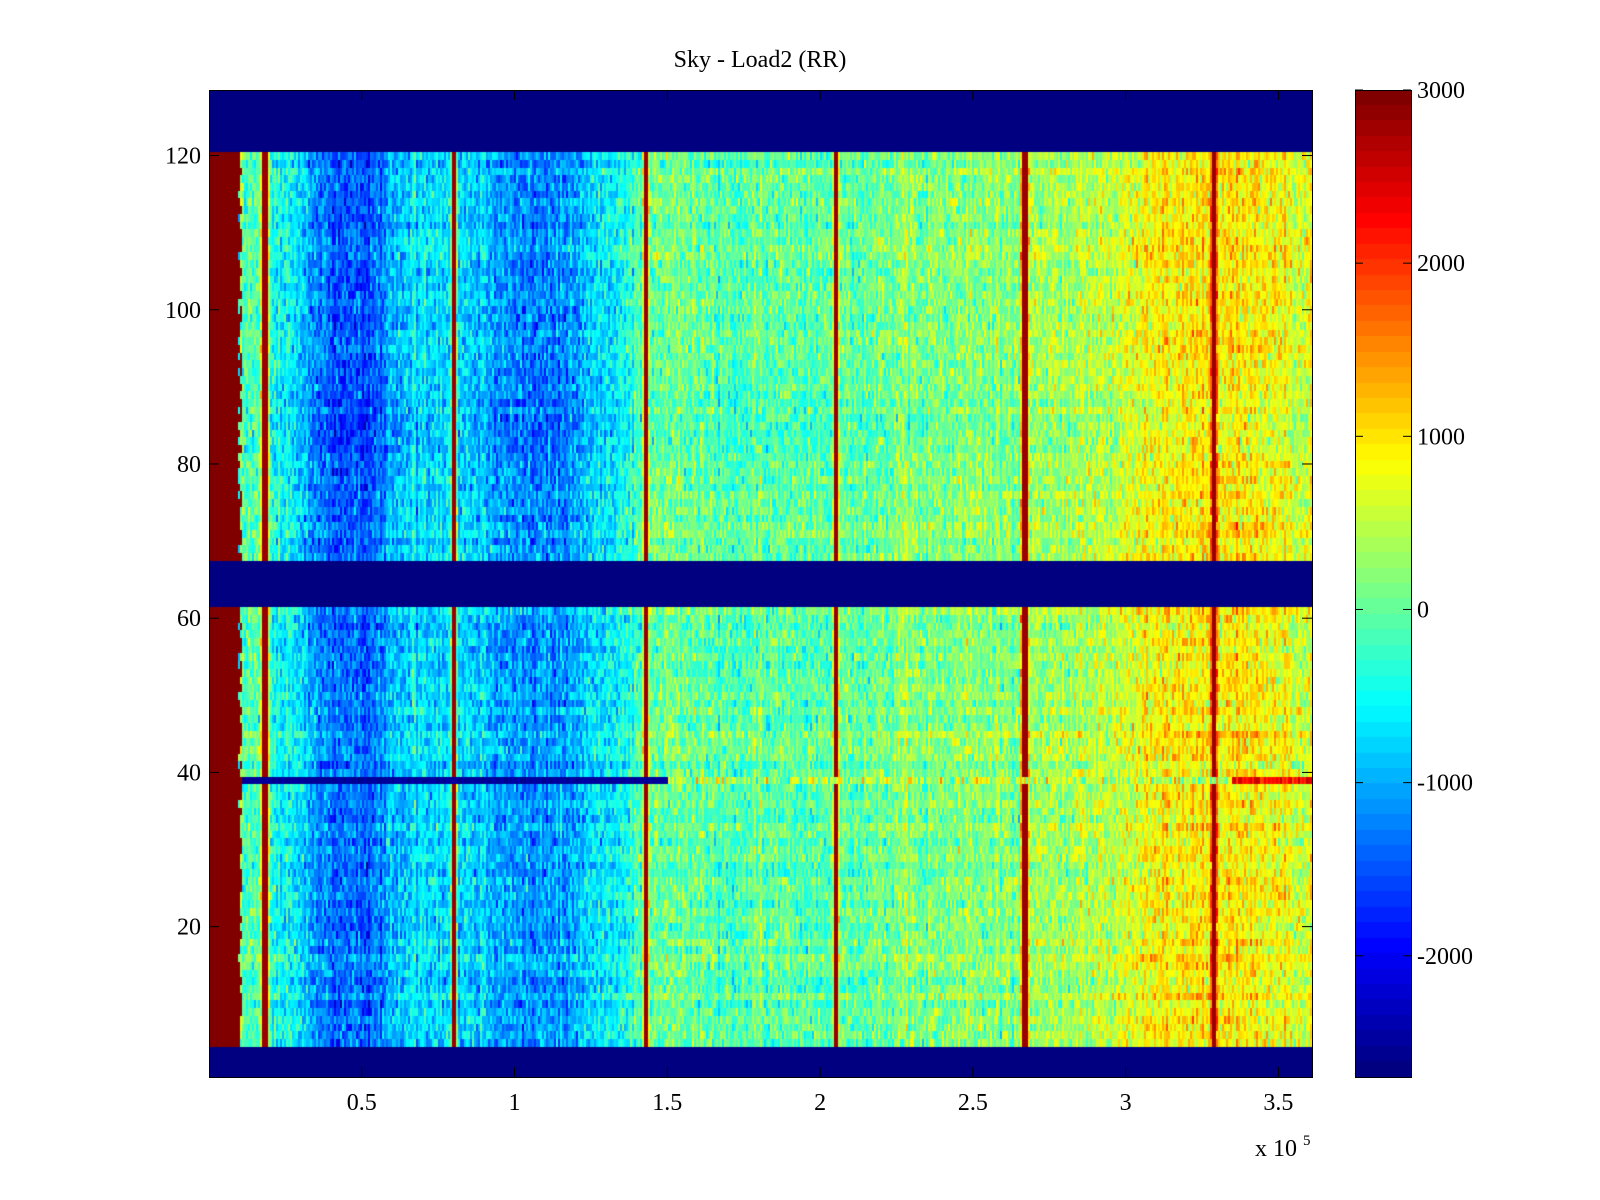 This screenshot has height=1200, width=1600. Describe the element at coordinates (189, 465) in the screenshot. I see `y-tick-label: 80` at that location.